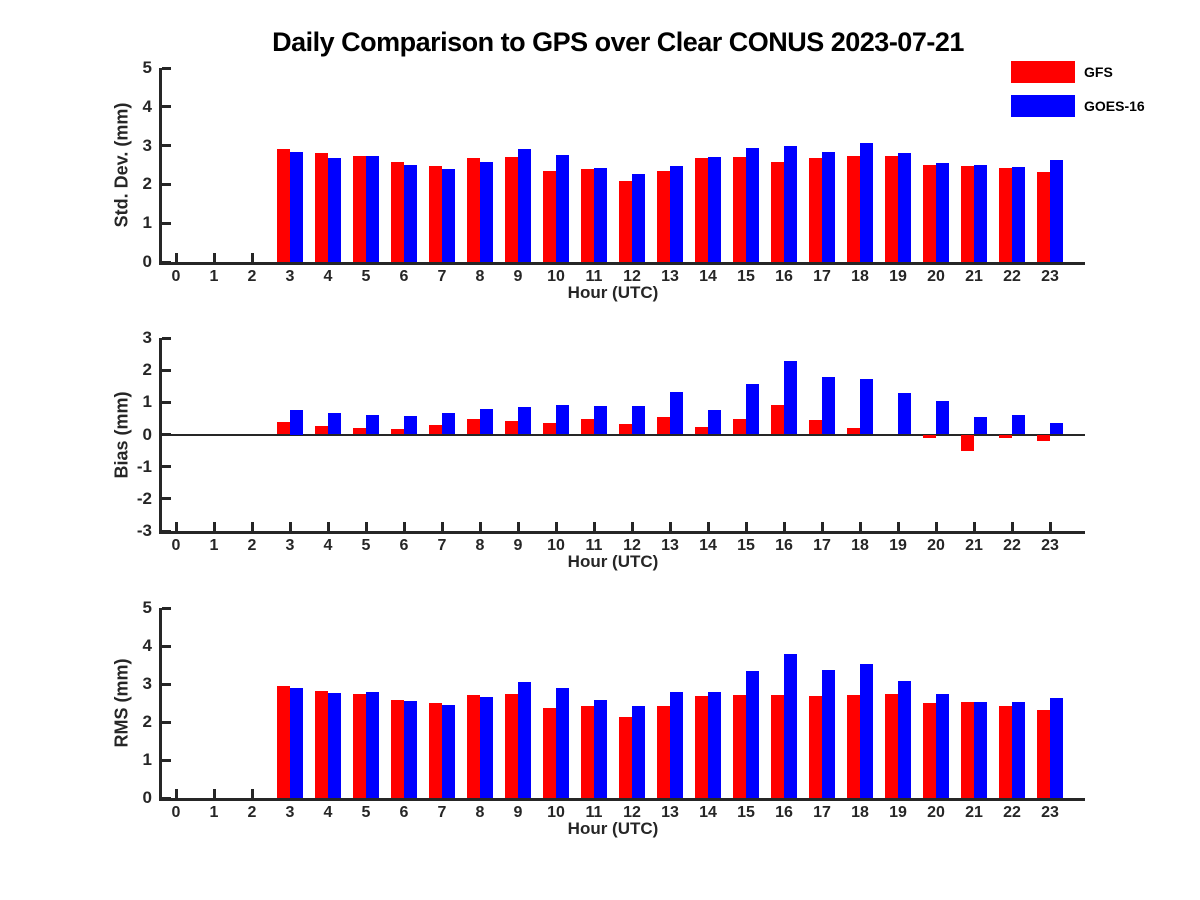 The height and width of the screenshot is (900, 1200). I want to click on x-tick-label: 0, so click(176, 276).